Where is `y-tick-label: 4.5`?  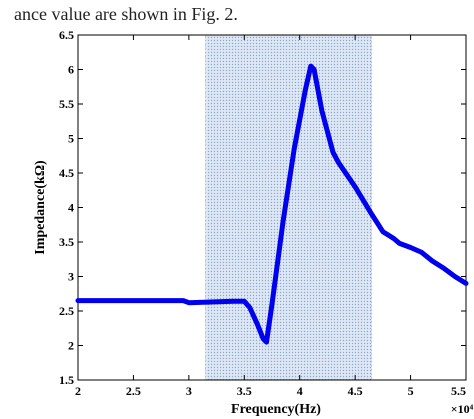 y-tick-label: 4.5 is located at coordinates (66, 173).